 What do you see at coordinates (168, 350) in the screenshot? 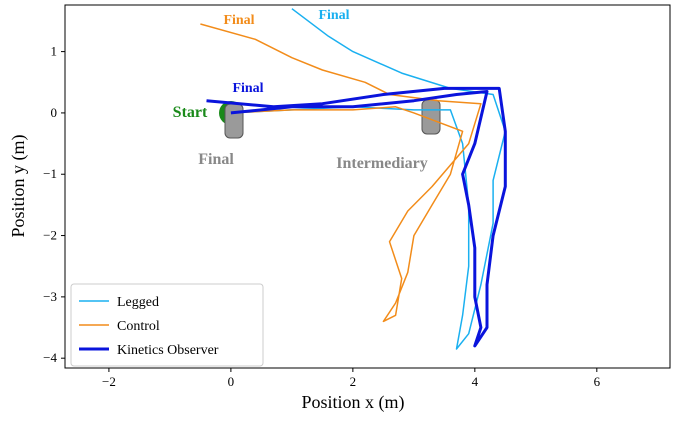
I see `legend-label: Kinetics Observer` at bounding box center [168, 350].